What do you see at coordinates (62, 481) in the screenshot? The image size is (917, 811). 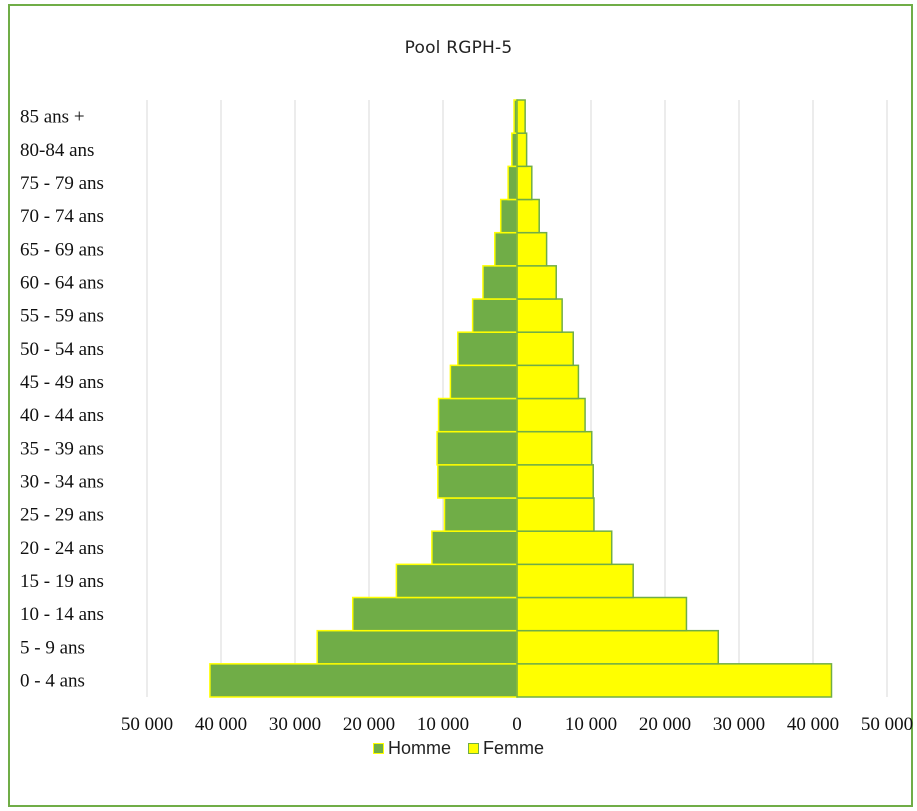 I see `category-label: 30 - 34 ans` at bounding box center [62, 481].